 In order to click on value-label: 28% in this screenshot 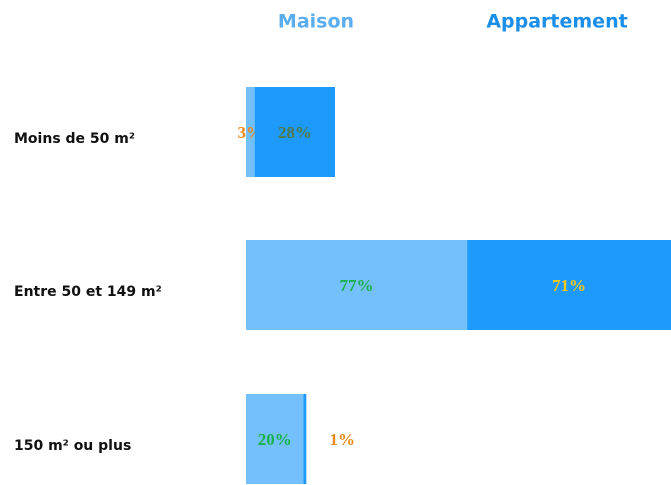, I will do `click(295, 132)`.